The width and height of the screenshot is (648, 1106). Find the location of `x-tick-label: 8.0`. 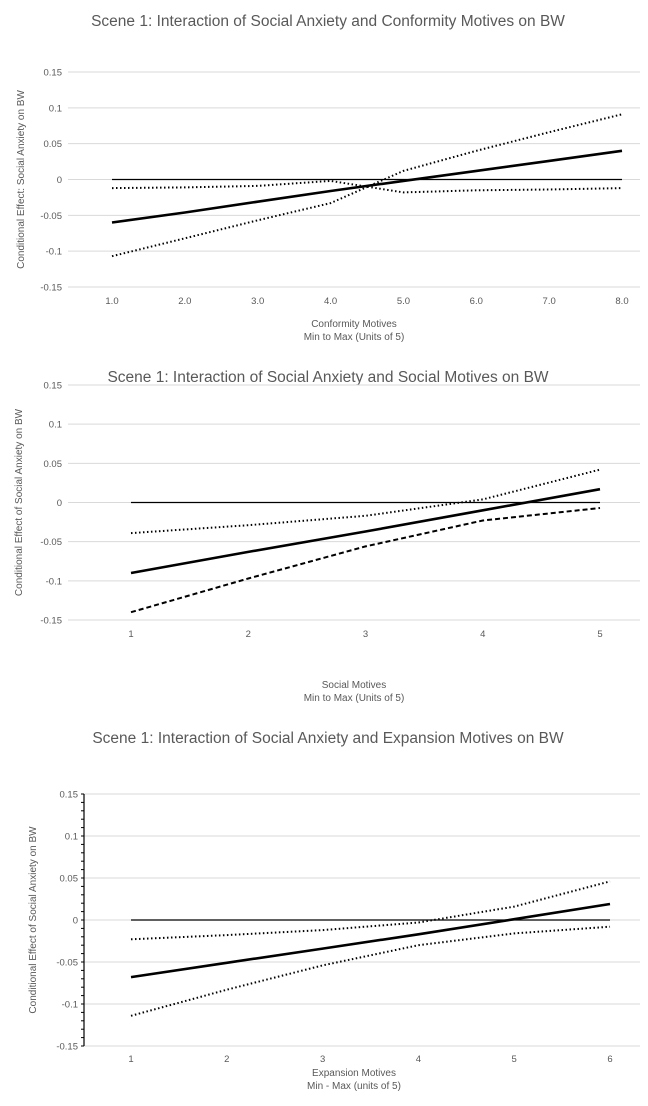

x-tick-label: 8.0 is located at coordinates (621, 301).